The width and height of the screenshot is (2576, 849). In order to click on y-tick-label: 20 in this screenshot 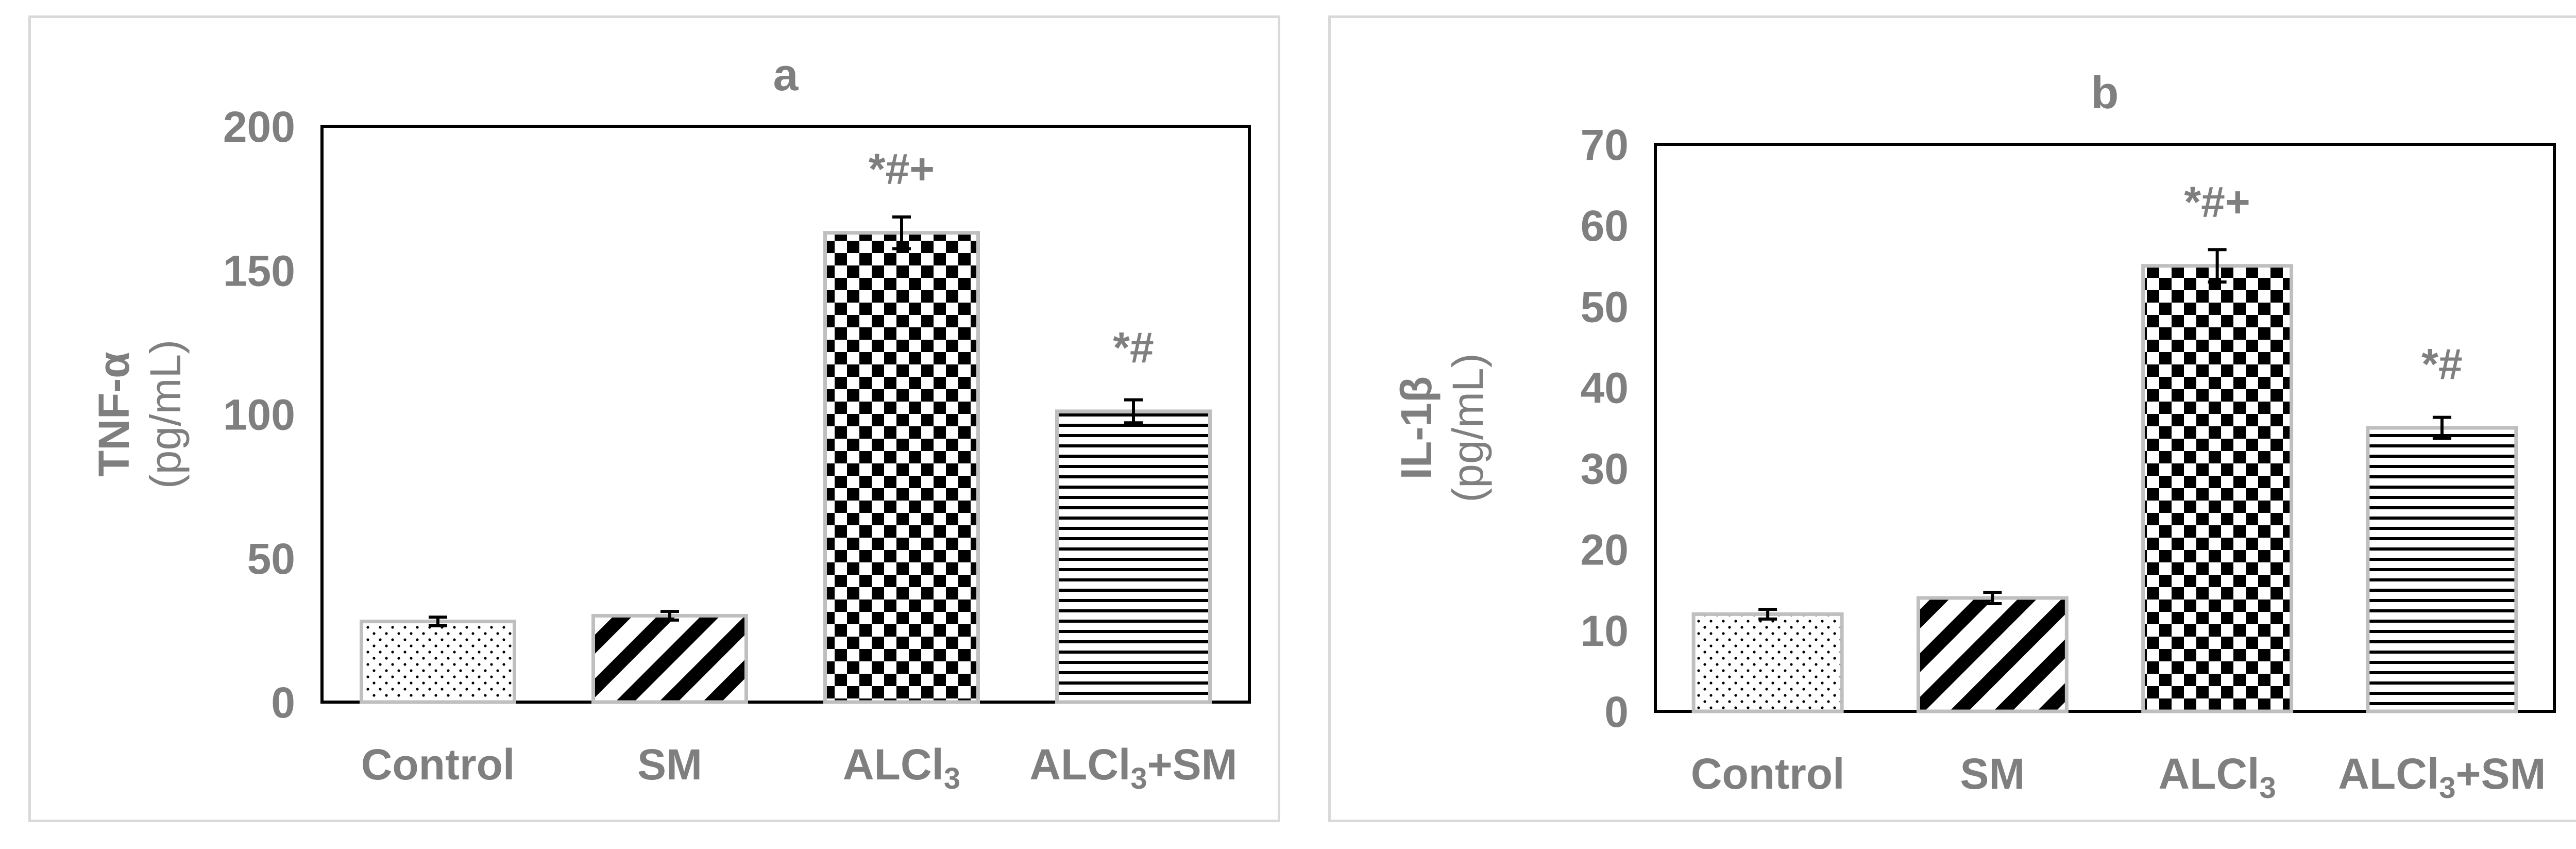, I will do `click(1605, 550)`.